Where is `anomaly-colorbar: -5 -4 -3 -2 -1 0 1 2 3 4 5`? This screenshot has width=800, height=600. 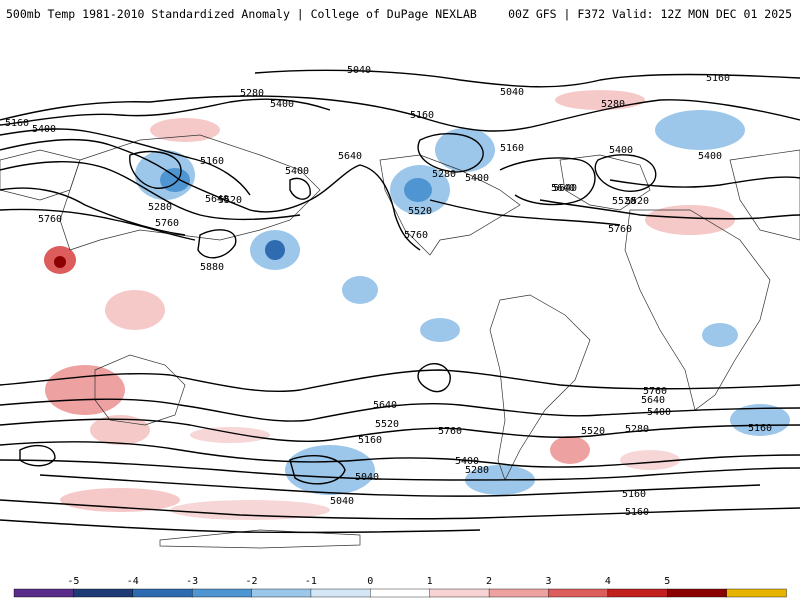
anomaly-colorbar: -5 -4 -3 -2 -1 0 1 2 3 4 5 is located at coordinates (400, 585).